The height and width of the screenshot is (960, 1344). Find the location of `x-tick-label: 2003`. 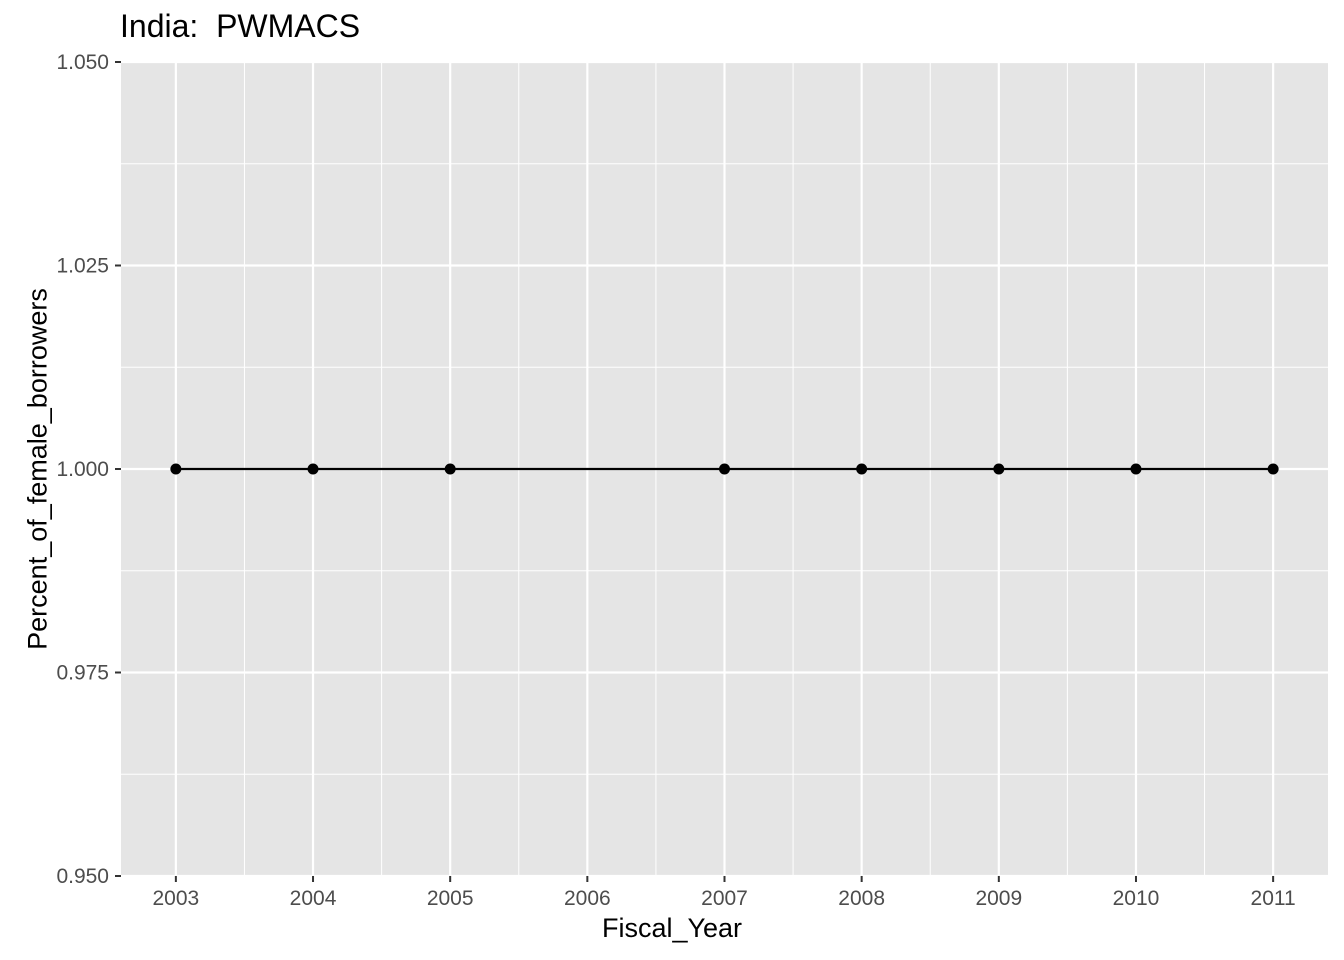

x-tick-label: 2003 is located at coordinates (176, 898).